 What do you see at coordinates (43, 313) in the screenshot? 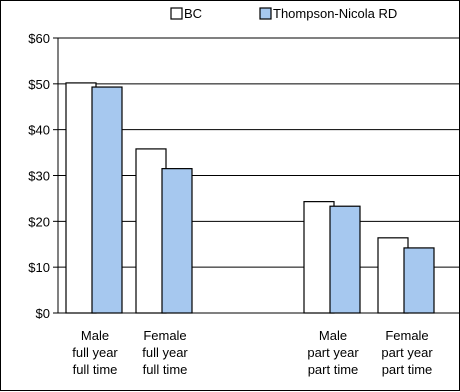
I see `y-tick-label: $0` at bounding box center [43, 313].